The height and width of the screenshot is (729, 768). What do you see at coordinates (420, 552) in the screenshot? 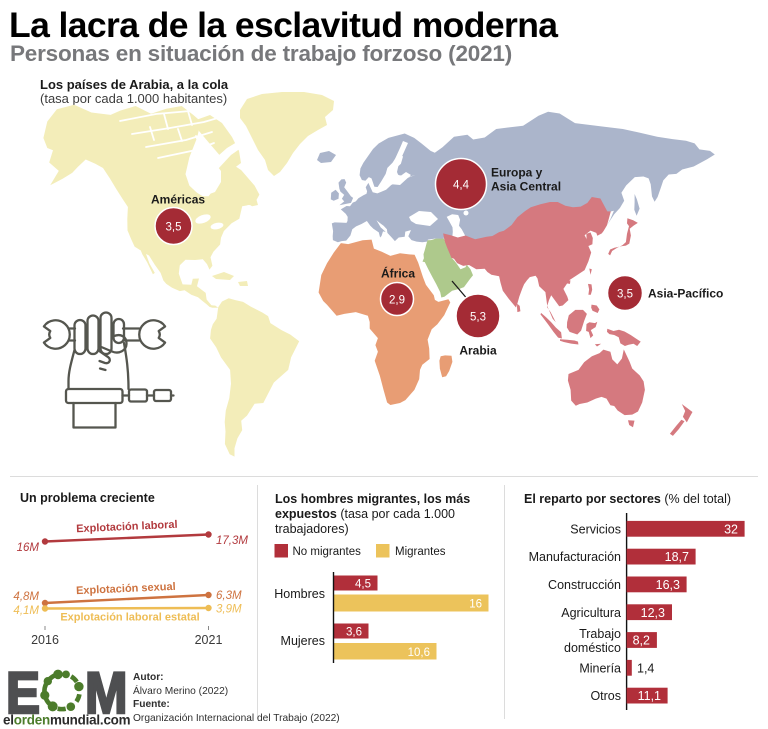
I see `svg-text: Migrantes` at bounding box center [420, 552].